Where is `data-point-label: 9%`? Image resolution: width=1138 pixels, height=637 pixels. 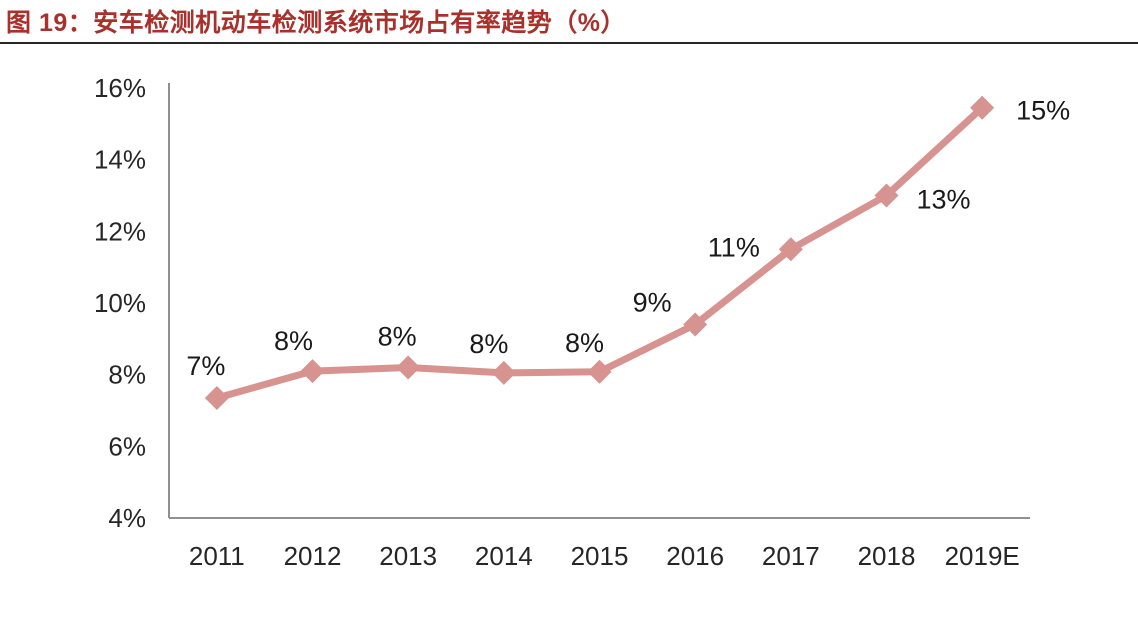
data-point-label: 9% is located at coordinates (652, 303).